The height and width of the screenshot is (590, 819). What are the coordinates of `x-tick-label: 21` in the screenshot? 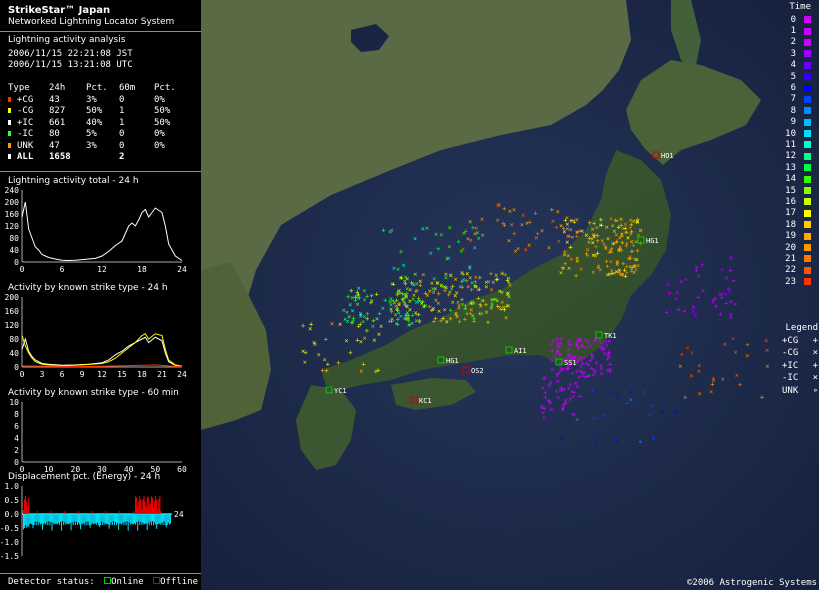 It's located at (162, 374).